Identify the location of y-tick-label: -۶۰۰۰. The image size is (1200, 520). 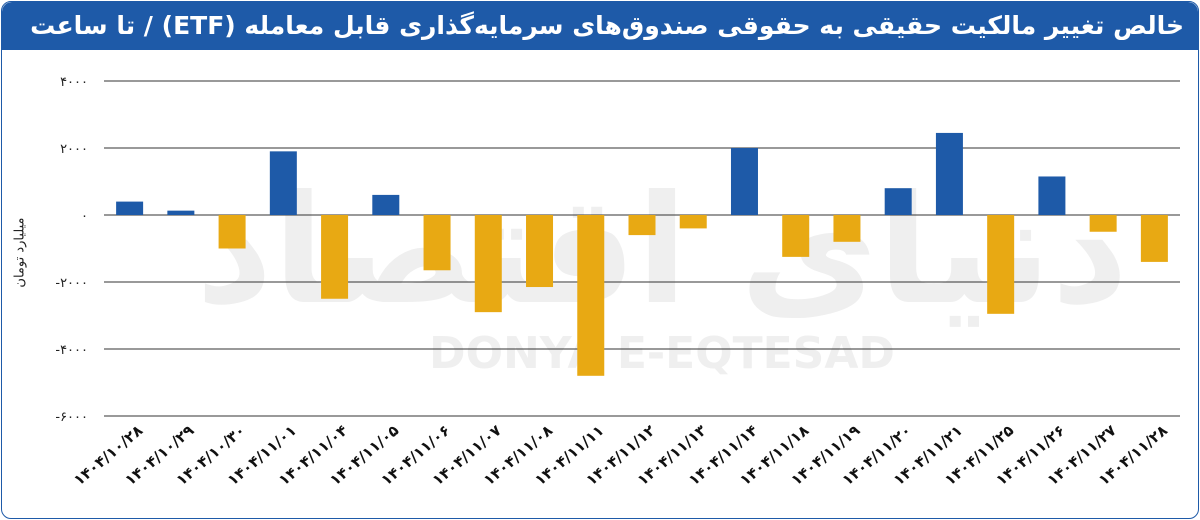
(71, 417).